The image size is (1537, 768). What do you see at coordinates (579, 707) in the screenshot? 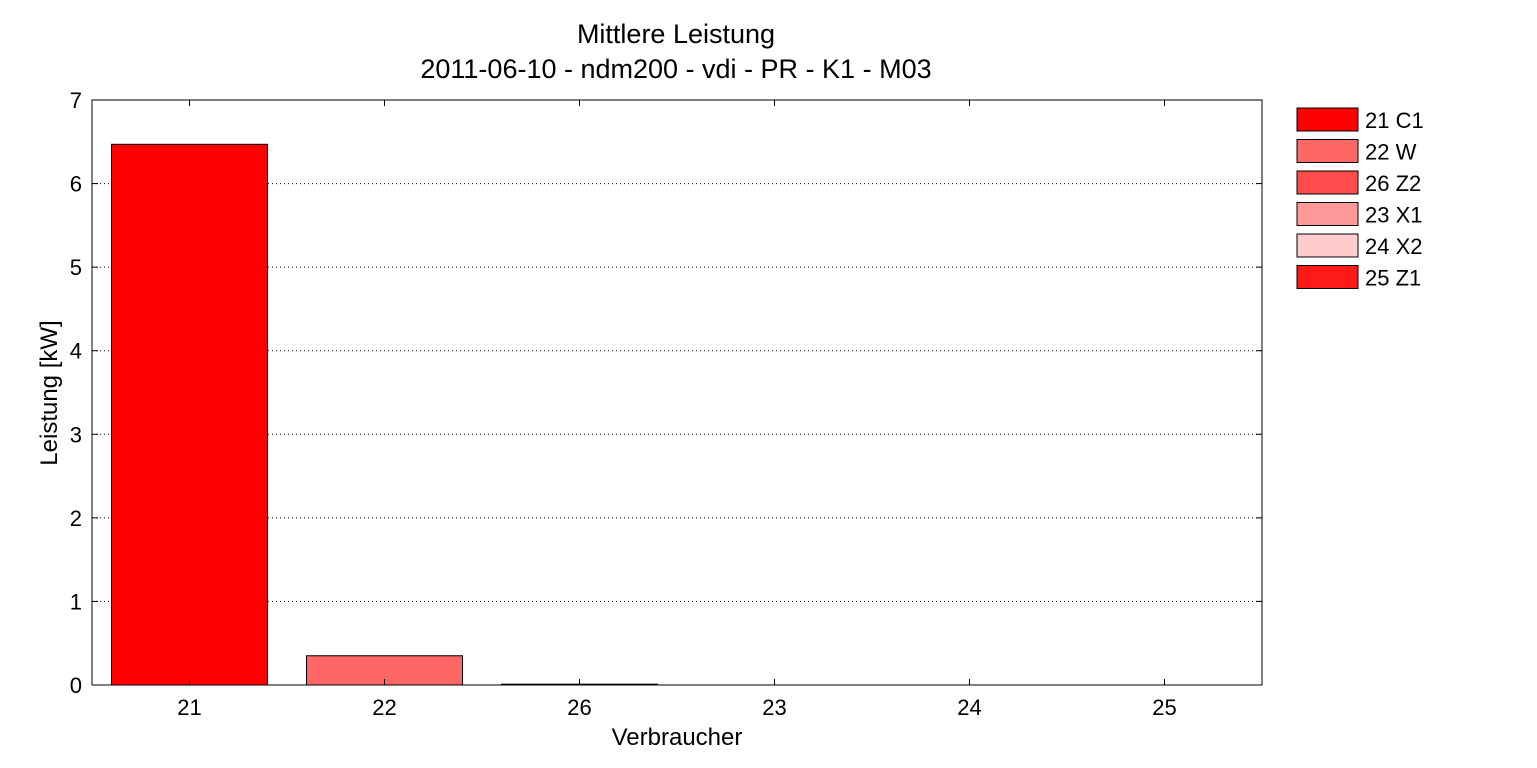
I see `x-tick-label: 26` at bounding box center [579, 707].